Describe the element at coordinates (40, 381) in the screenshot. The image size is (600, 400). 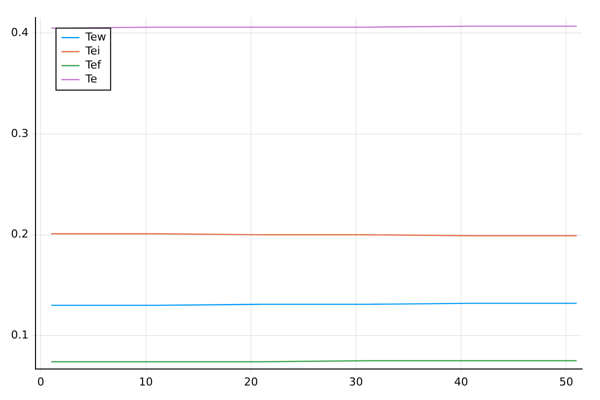
I see `x-tick-label: 0` at that location.